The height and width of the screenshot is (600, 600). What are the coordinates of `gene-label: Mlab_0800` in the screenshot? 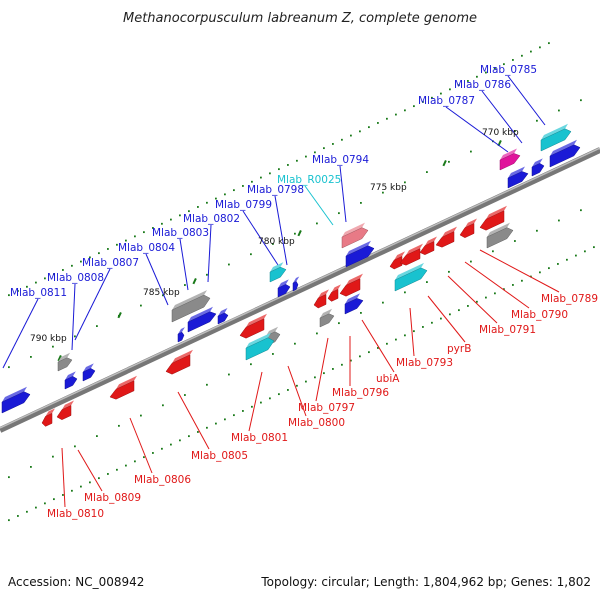 It's located at (316, 423).